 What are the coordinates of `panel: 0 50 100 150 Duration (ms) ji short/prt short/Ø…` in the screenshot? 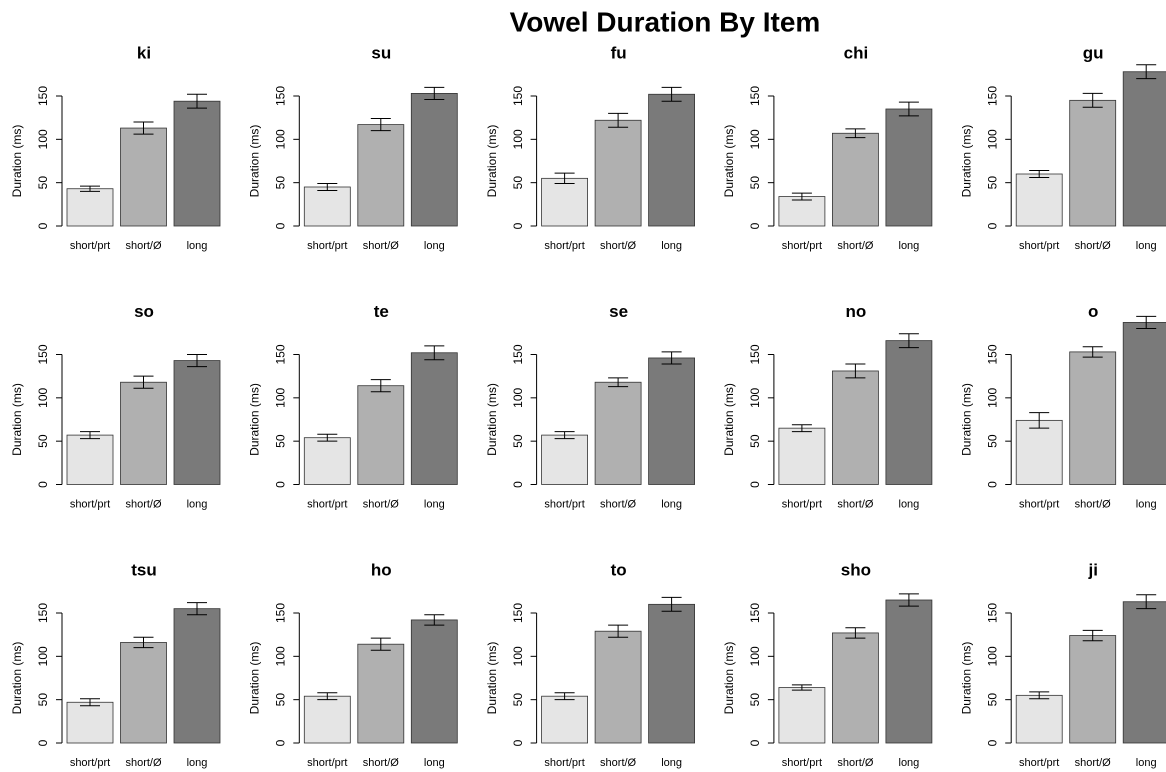 It's located at (1062, 664).